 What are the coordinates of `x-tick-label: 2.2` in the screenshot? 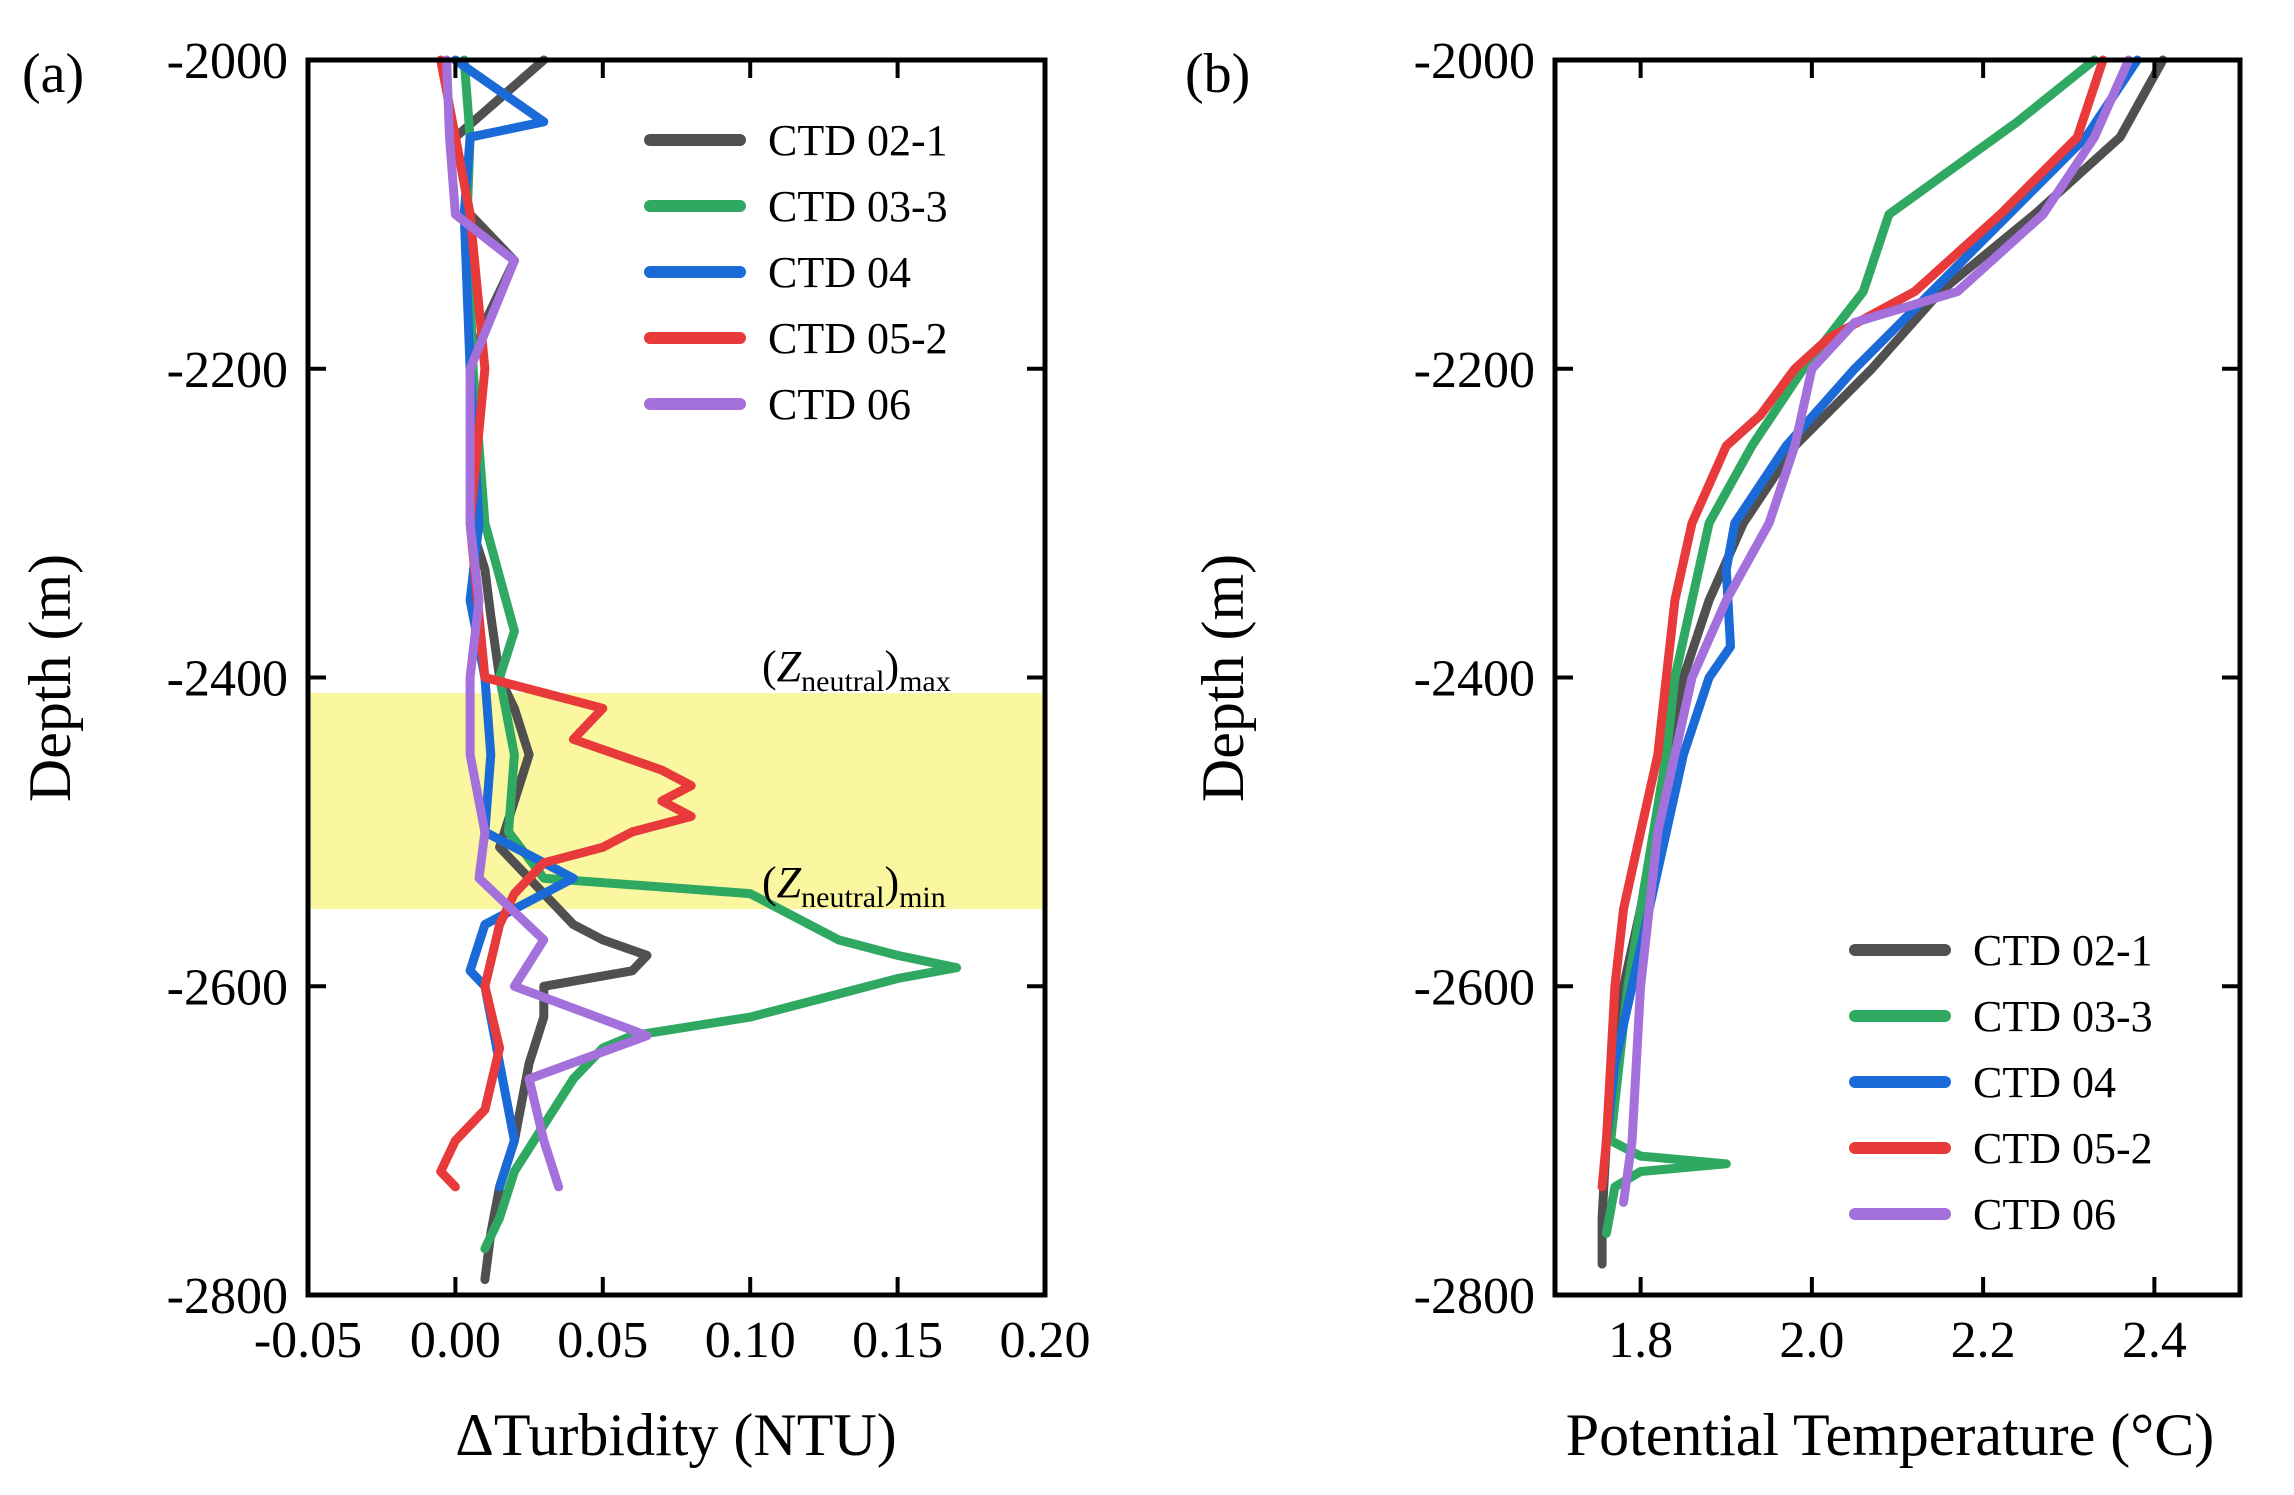 It's located at (1983, 1340).